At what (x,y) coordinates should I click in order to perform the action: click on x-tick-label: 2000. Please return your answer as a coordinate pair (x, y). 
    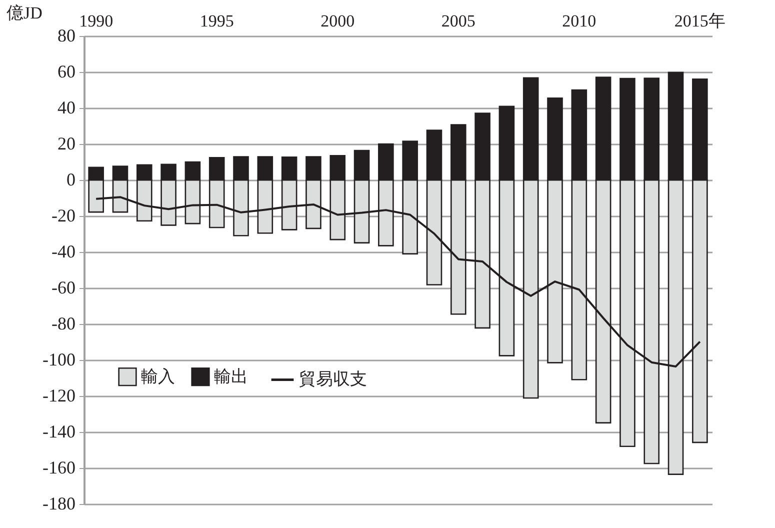
    Looking at the image, I should click on (337, 21).